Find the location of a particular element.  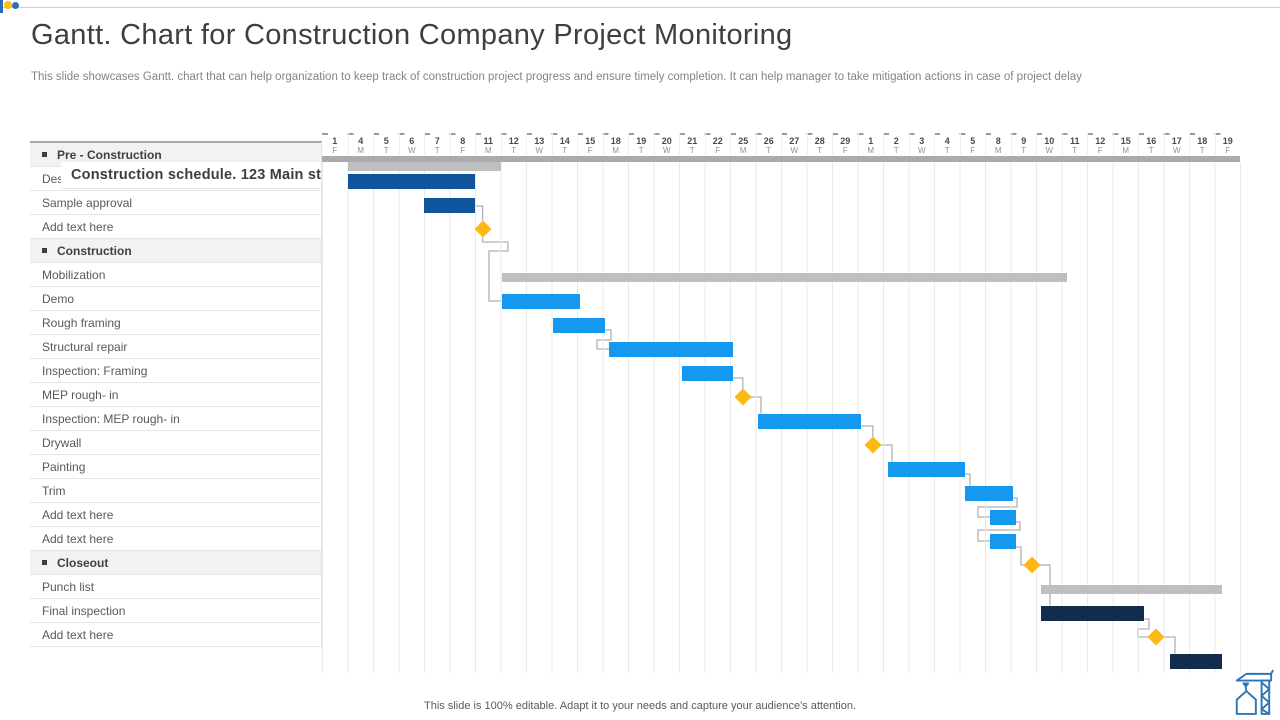

header-band is located at coordinates (781, 159).